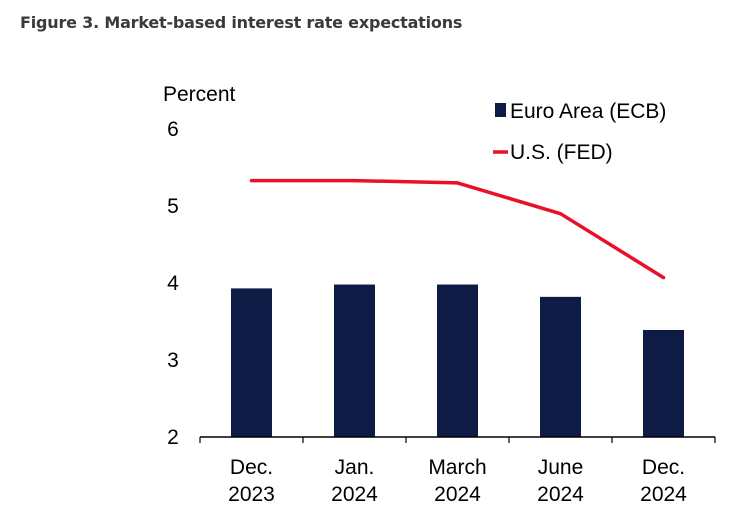  I want to click on legend-swatch-euro-area, so click(500, 110).